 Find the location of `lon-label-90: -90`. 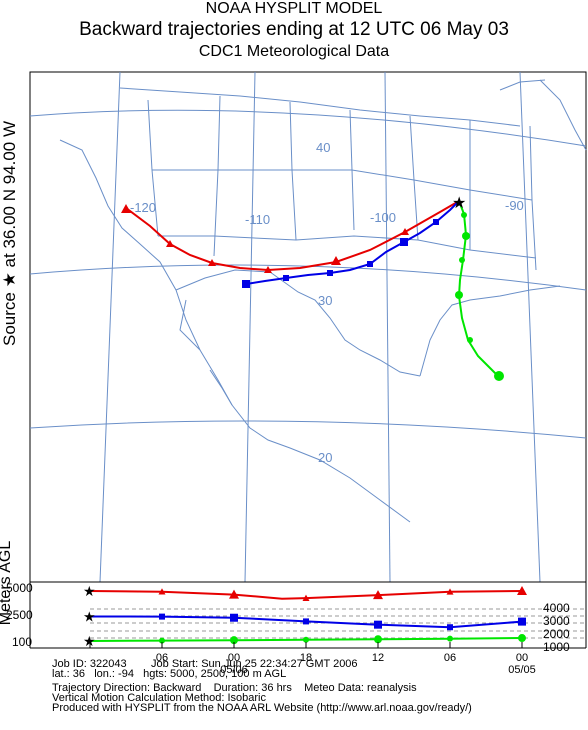

lon-label-90: -90 is located at coordinates (514, 205).